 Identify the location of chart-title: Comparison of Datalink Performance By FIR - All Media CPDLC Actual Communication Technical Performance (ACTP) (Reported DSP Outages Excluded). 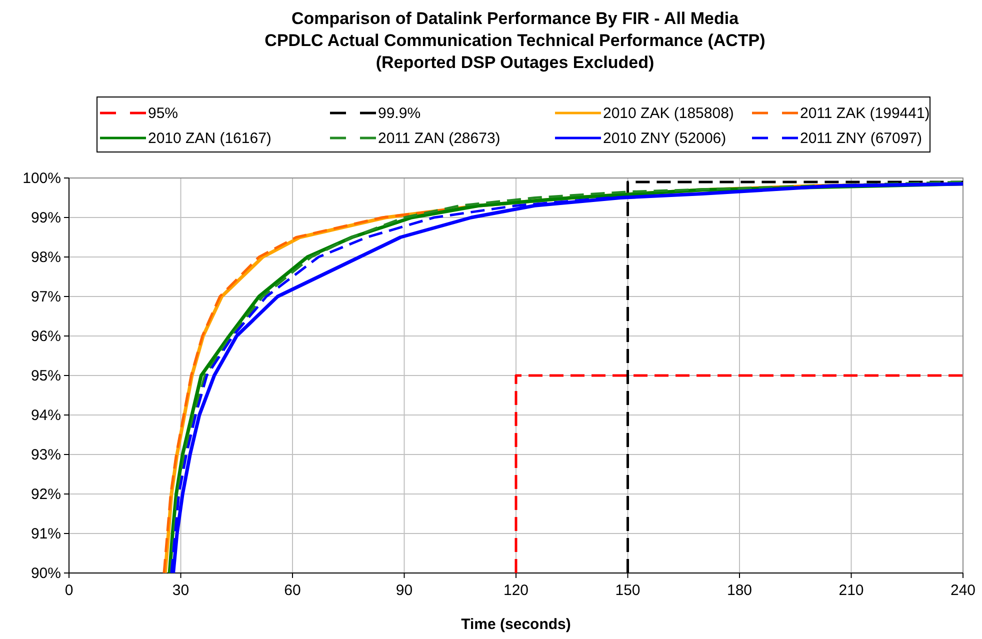
(515, 40).